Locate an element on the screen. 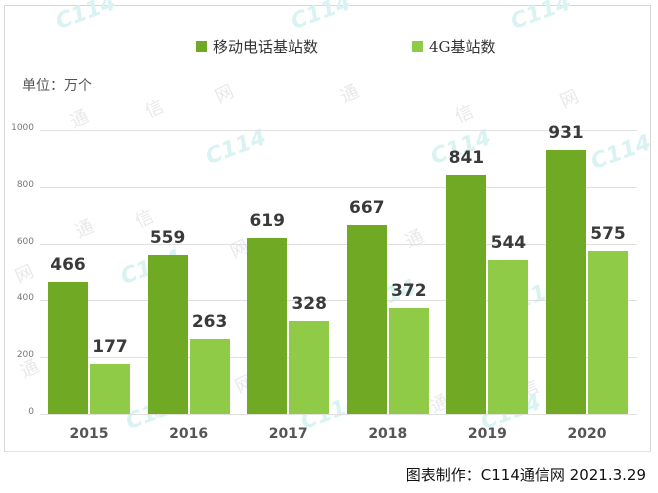 This screenshot has width=658, height=493. legend-label: 移动电话基站数 is located at coordinates (266, 47).